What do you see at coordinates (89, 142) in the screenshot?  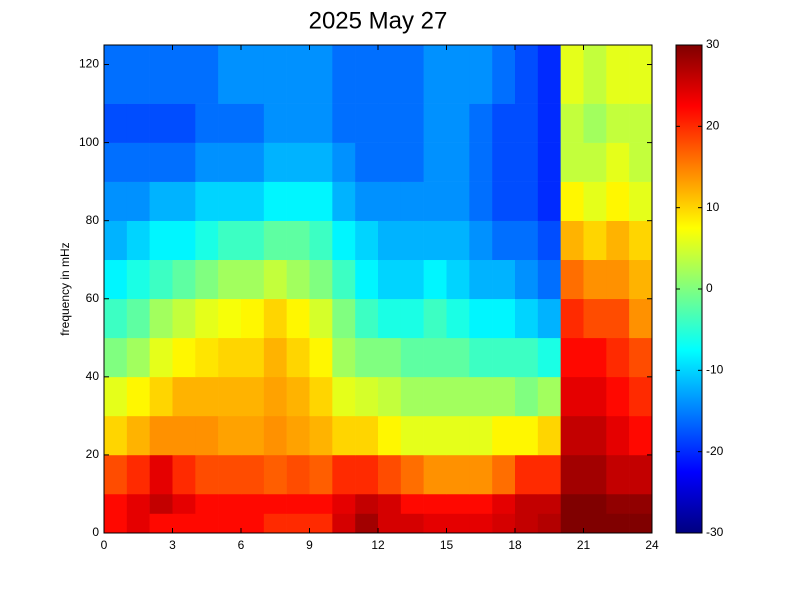 I see `y-tick-label: 100` at bounding box center [89, 142].